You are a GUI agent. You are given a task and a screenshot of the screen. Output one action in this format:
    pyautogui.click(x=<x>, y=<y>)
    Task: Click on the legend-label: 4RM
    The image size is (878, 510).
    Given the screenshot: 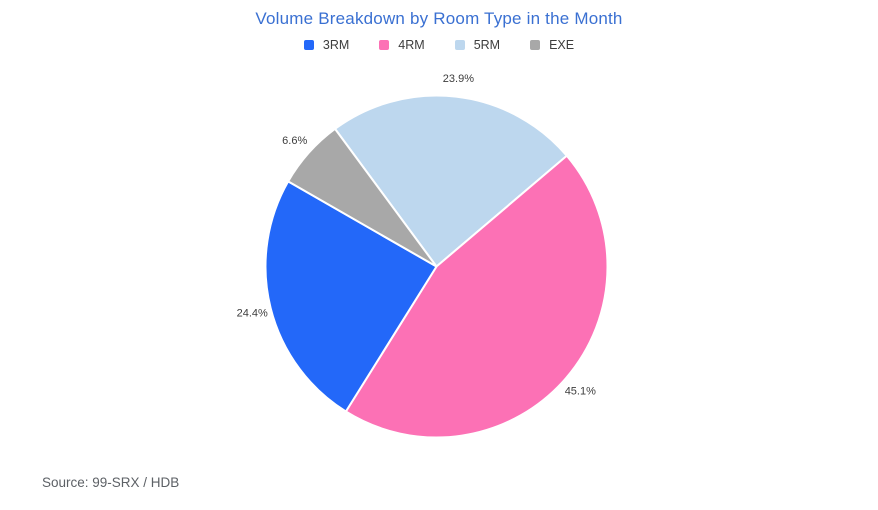 What is the action you would take?
    pyautogui.click(x=411, y=45)
    